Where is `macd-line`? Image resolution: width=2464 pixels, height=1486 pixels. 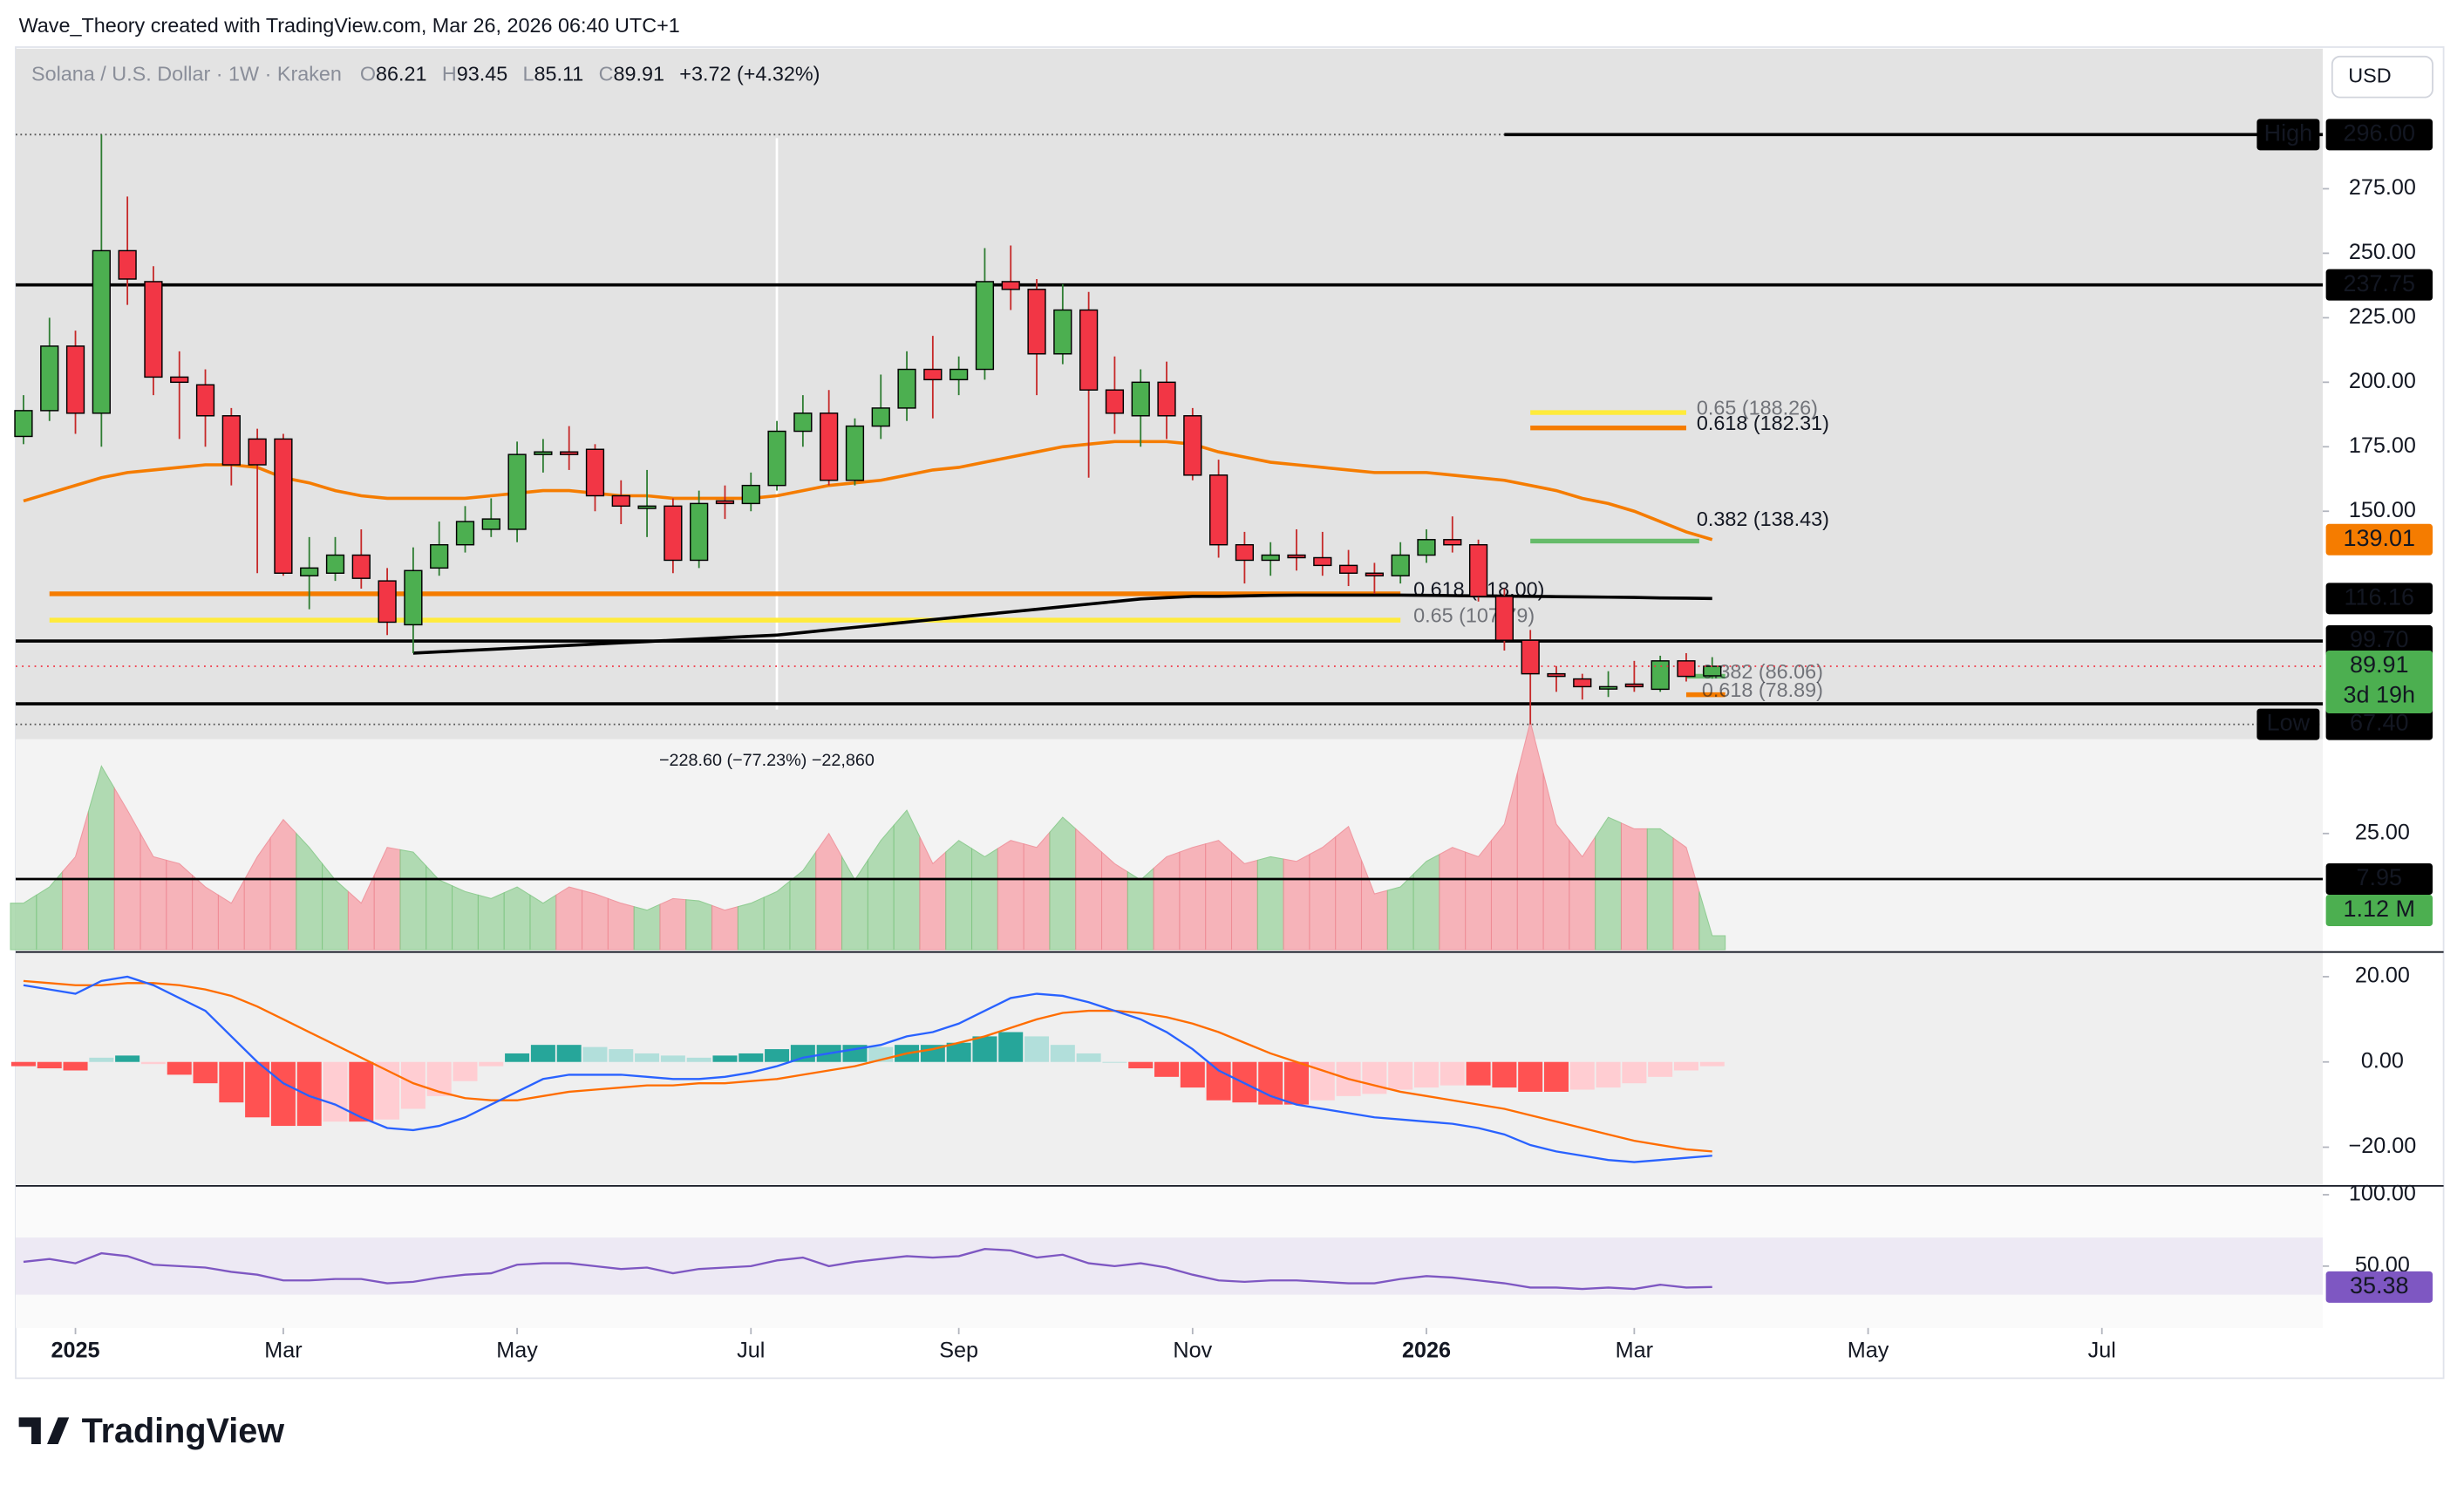 macd-line is located at coordinates (867, 1069).